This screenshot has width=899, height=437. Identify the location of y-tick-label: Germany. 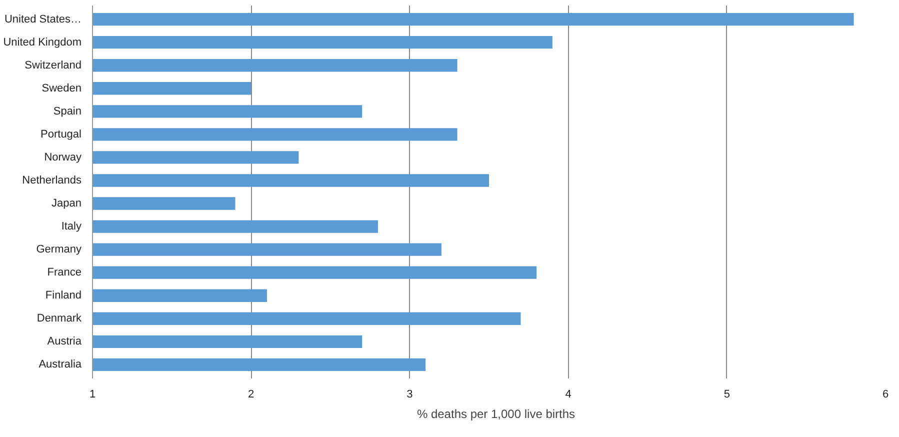
(59, 250).